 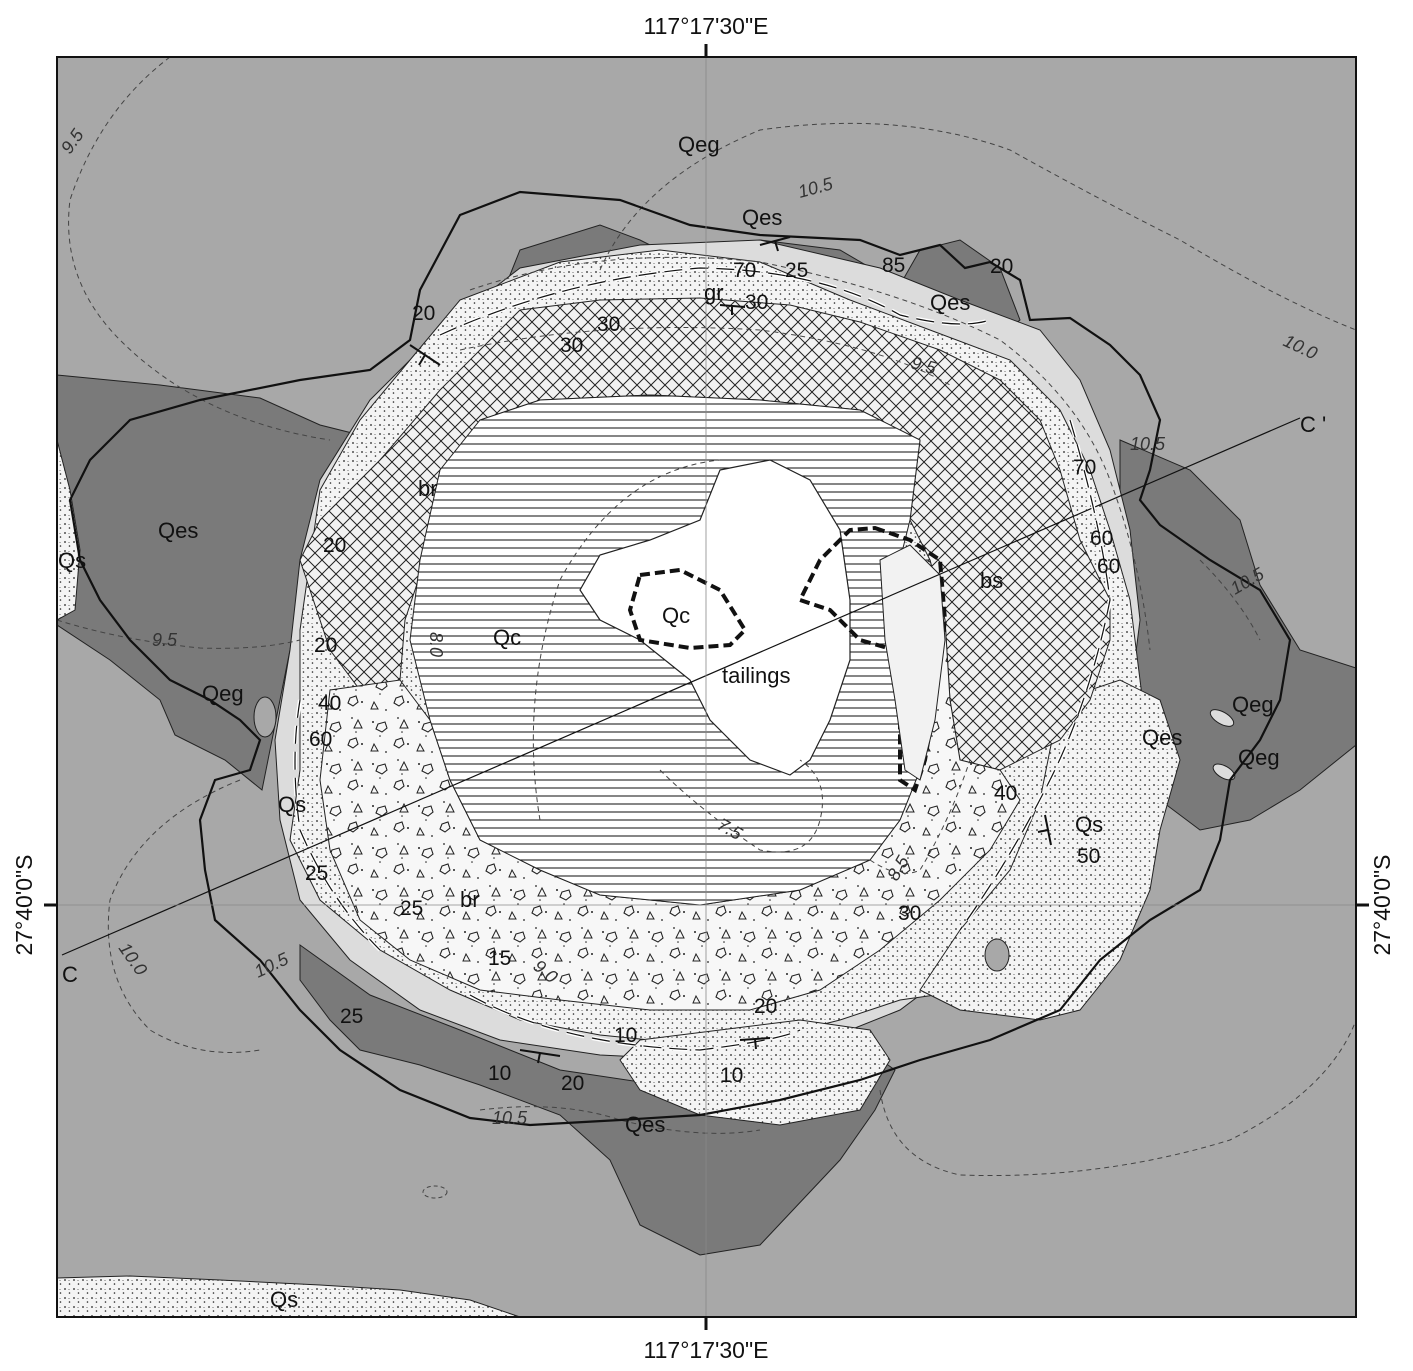 I want to click on unit-label-bs: bs, so click(x=991, y=580).